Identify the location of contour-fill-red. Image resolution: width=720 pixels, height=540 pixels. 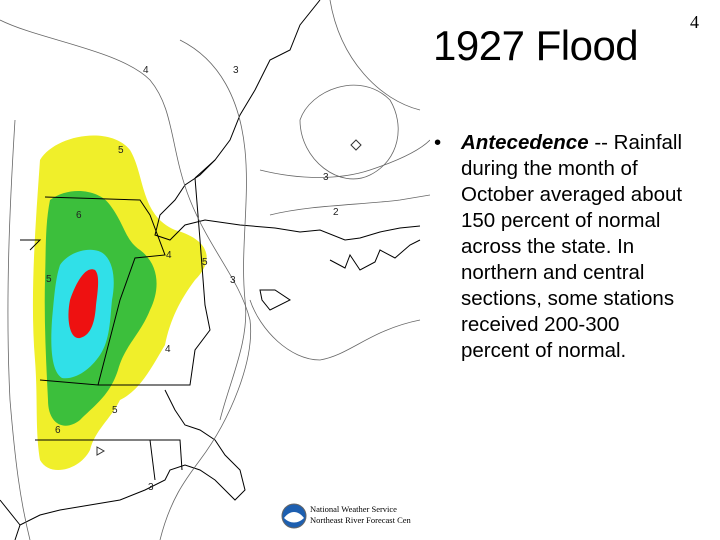
(83, 304).